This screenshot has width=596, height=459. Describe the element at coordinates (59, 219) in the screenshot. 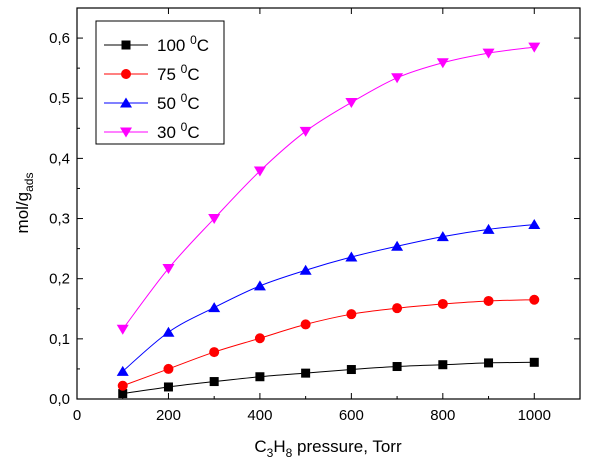

I see `y-tick-label: 0,3` at that location.